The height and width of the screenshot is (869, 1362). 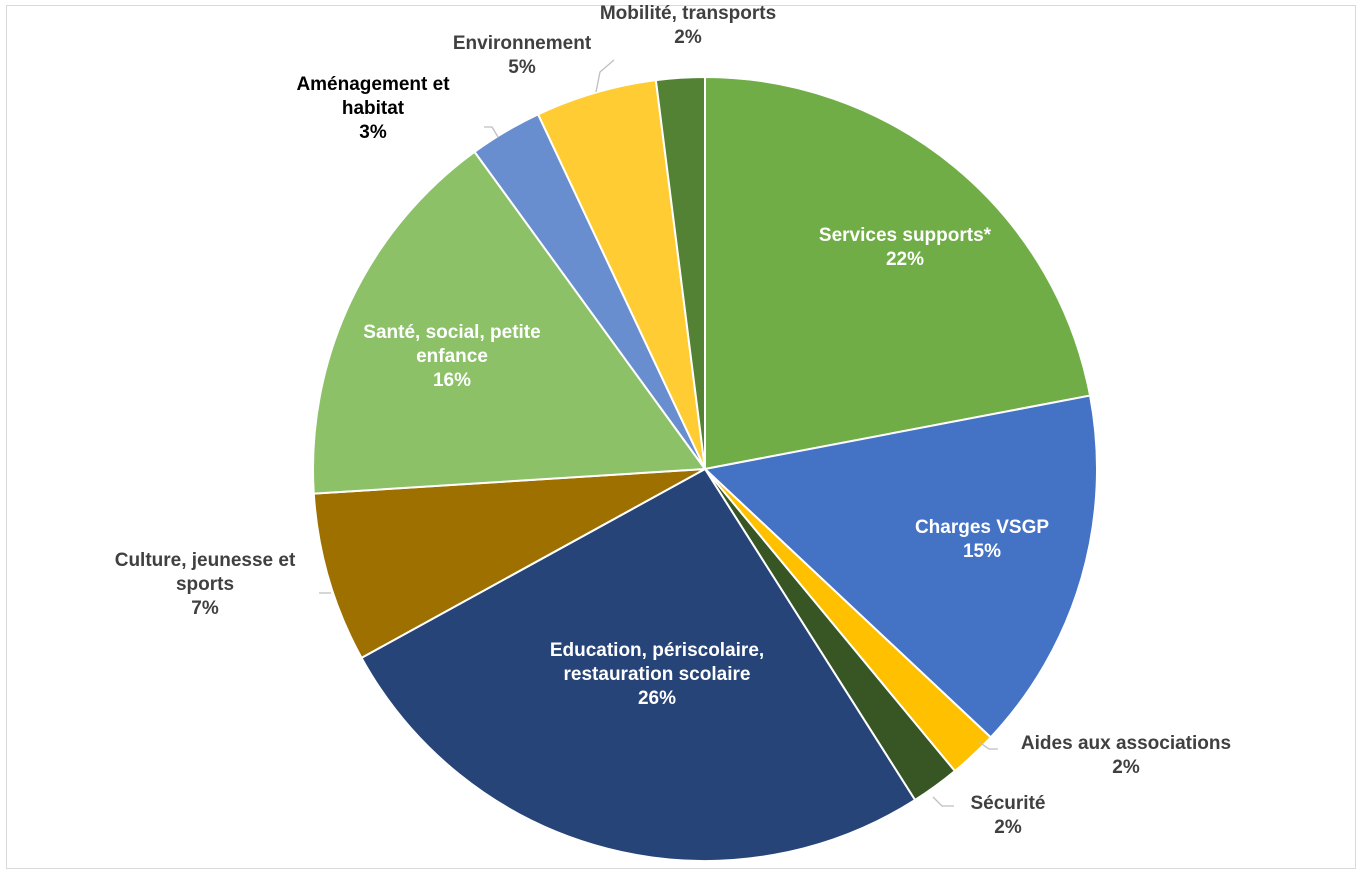 What do you see at coordinates (1126, 743) in the screenshot?
I see `slice-label: Aides aux associations` at bounding box center [1126, 743].